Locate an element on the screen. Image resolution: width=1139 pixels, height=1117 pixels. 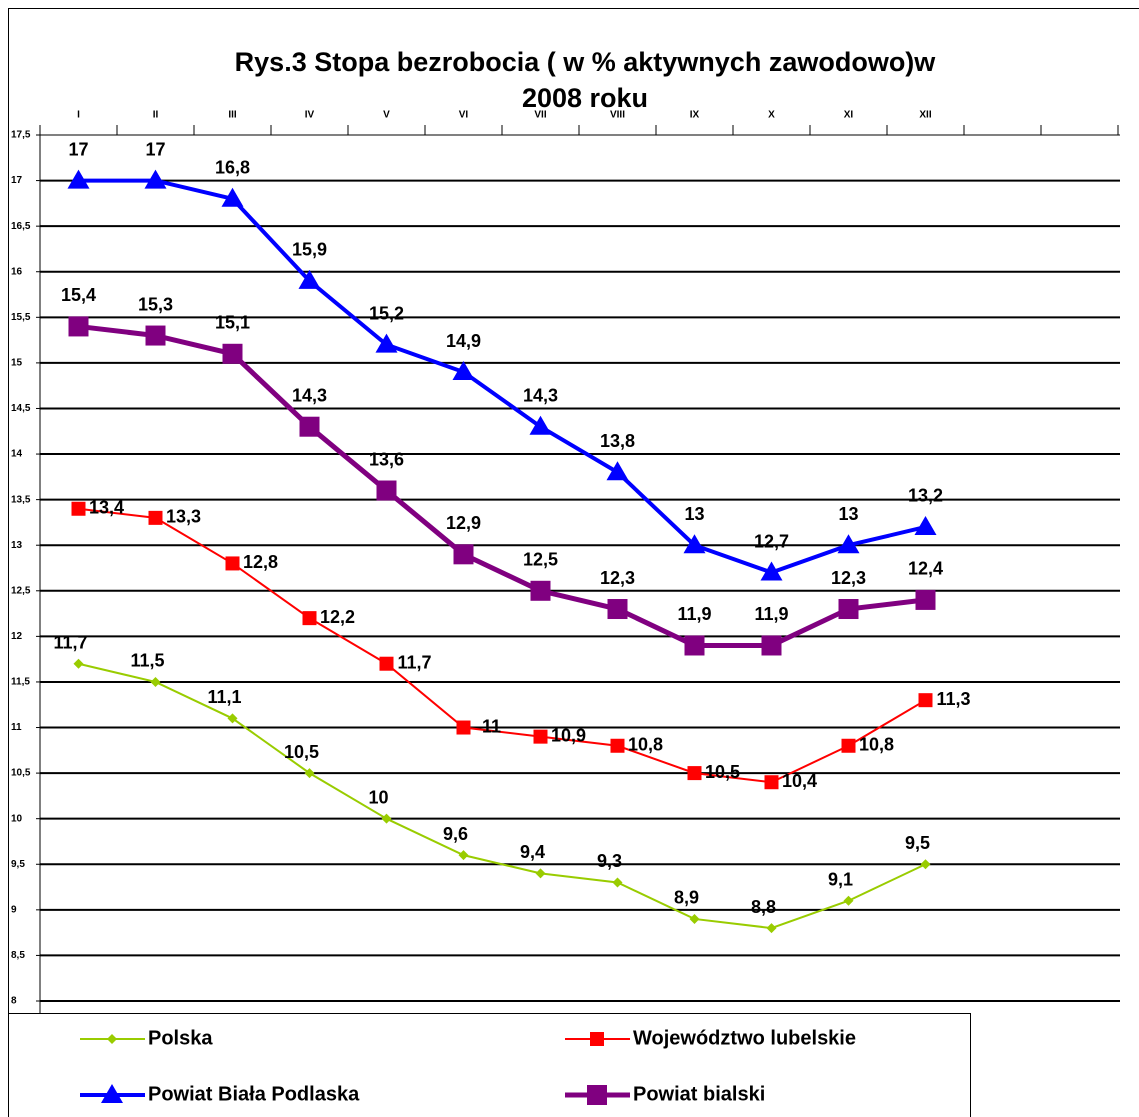
y-tick-label: 12 is located at coordinates (17, 636).